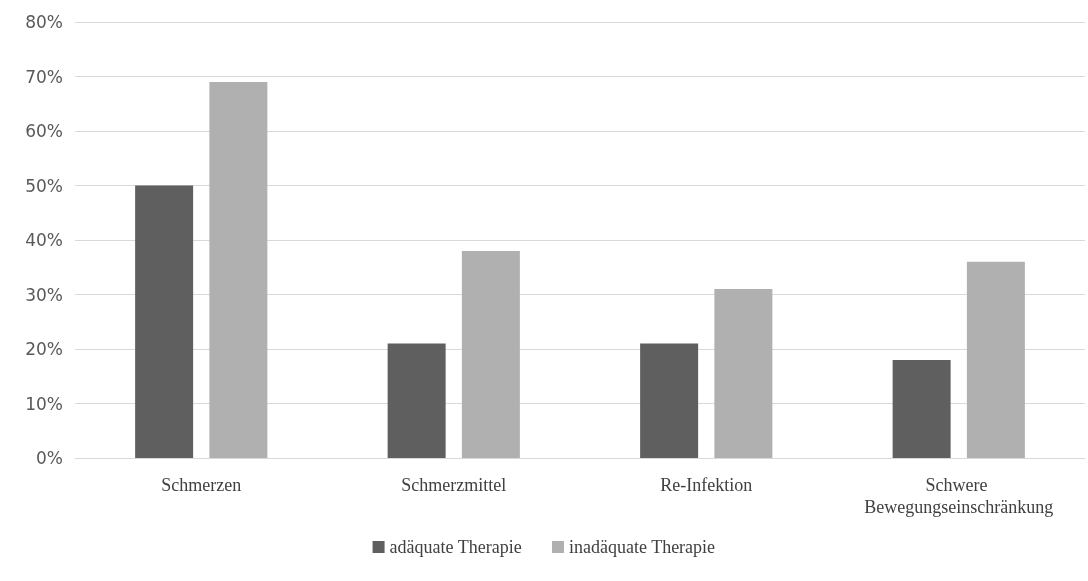 This screenshot has width=1088, height=581. What do you see at coordinates (44, 240) in the screenshot?
I see `y-tick-label: 40%` at bounding box center [44, 240].